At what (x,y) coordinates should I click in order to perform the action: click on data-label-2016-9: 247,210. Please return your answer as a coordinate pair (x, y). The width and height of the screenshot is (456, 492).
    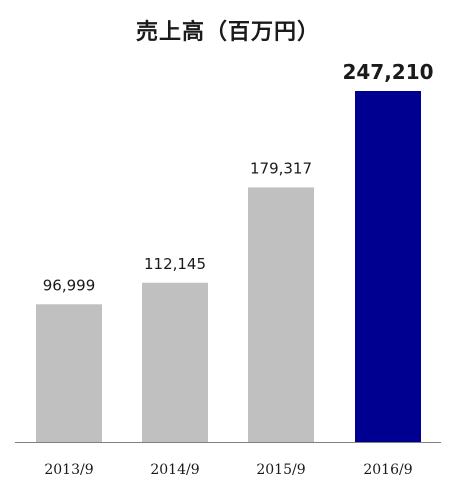
    Looking at the image, I should click on (387, 72).